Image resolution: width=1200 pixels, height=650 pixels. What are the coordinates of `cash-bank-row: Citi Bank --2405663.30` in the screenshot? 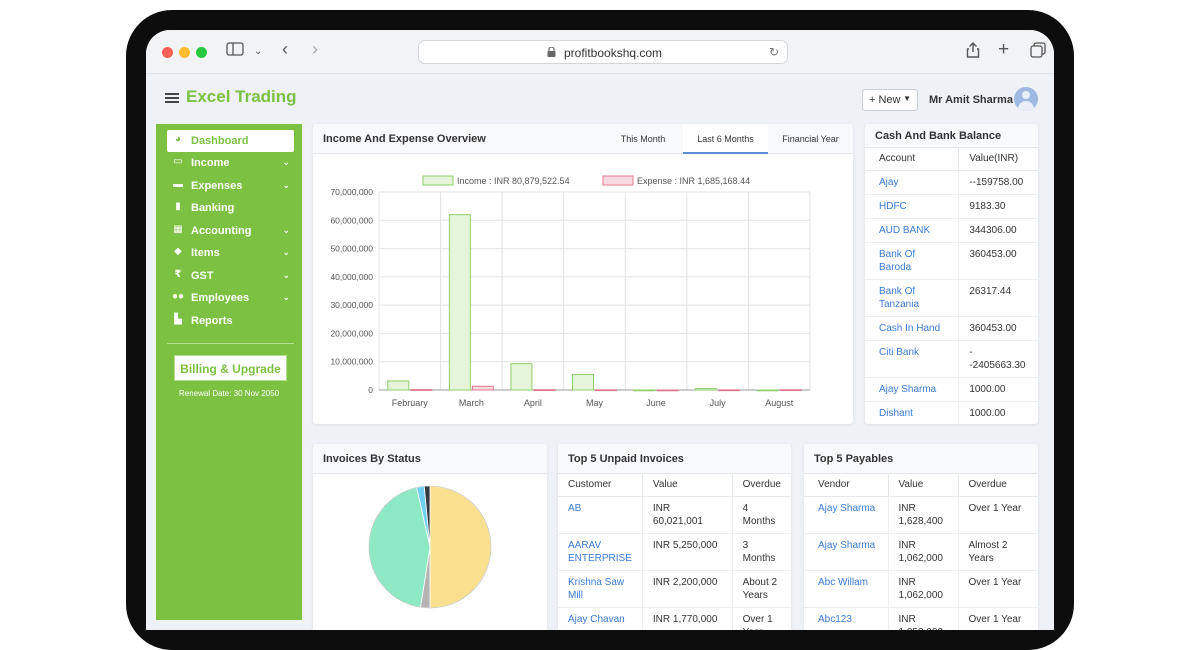 It's located at (951, 359).